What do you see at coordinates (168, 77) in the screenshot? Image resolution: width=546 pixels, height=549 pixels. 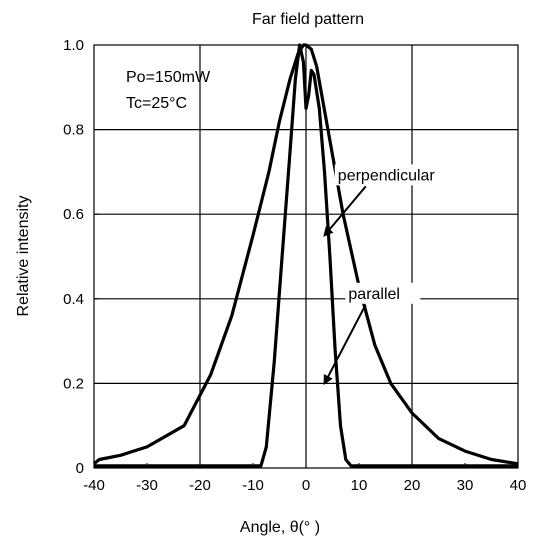 I see `condition-power: Po=150mW` at bounding box center [168, 77].